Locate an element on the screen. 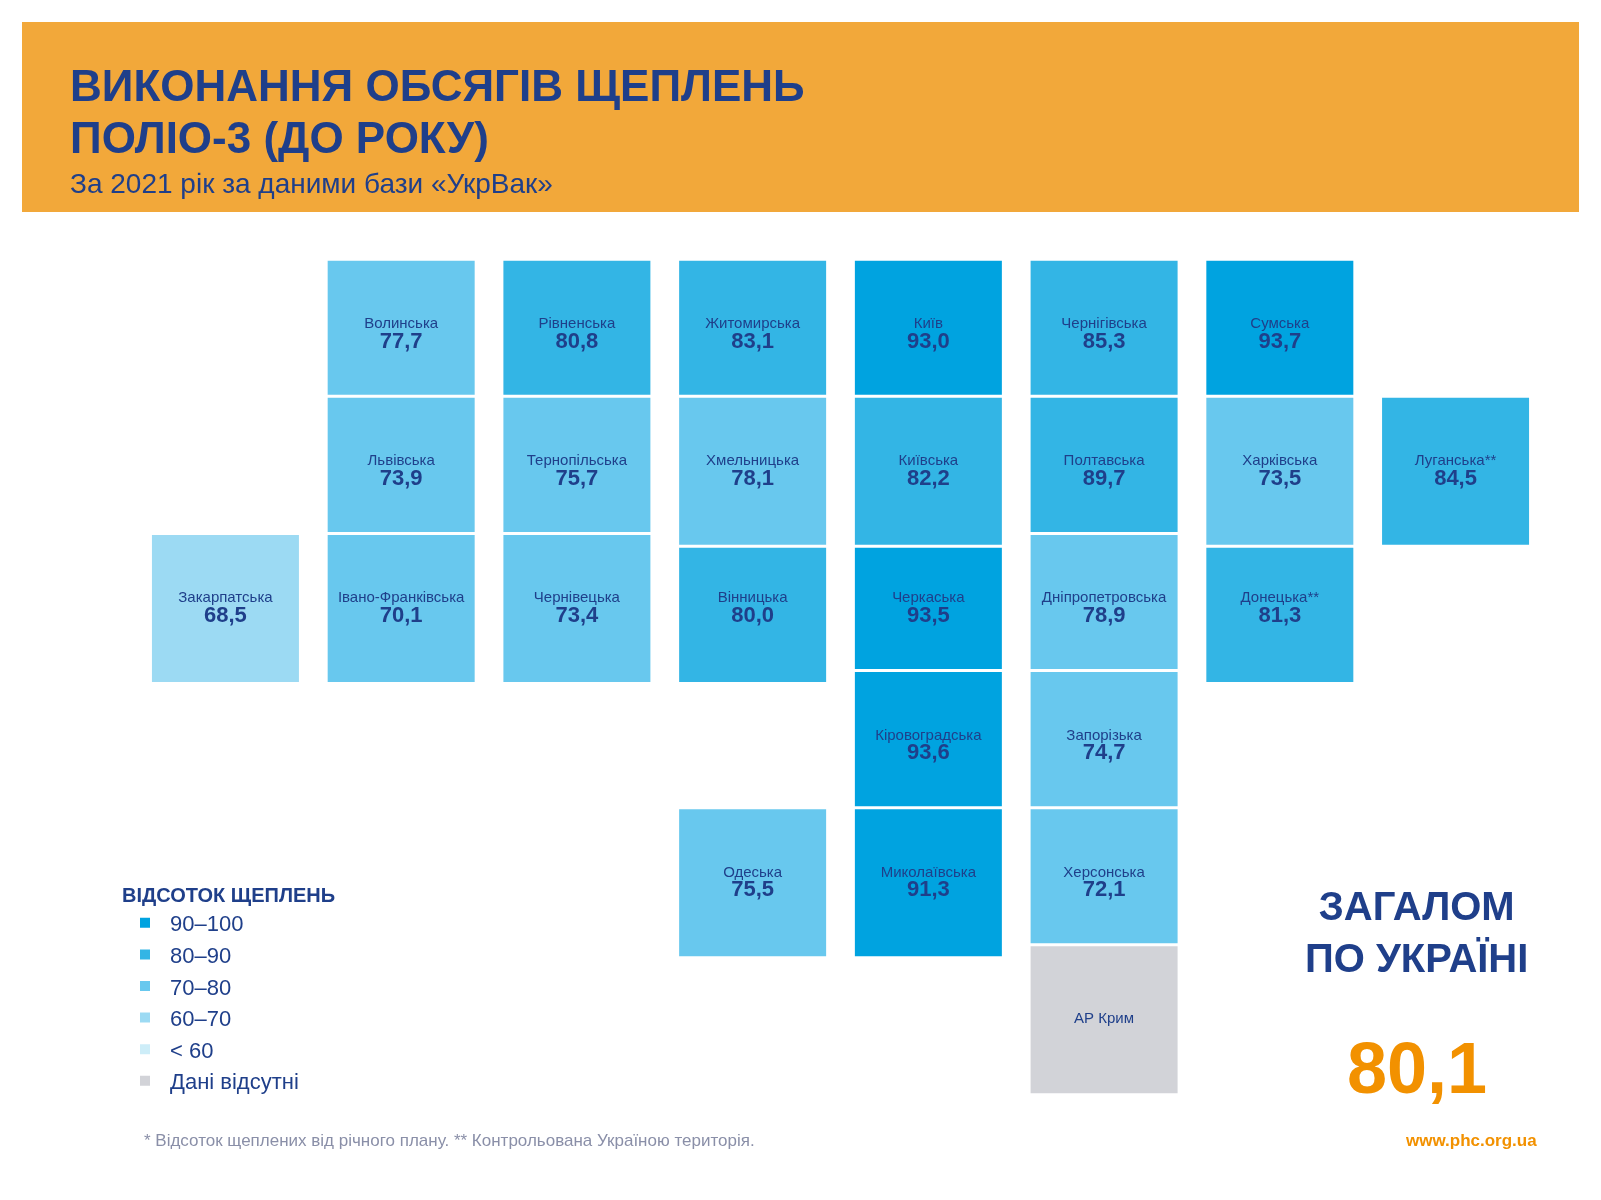  text: ВИКОНАННЯ ОБСЯГІВ ЩЕПЛЕНЬ ПОЛІО-3 (ДО РОКУ) is located at coordinates (438, 112).